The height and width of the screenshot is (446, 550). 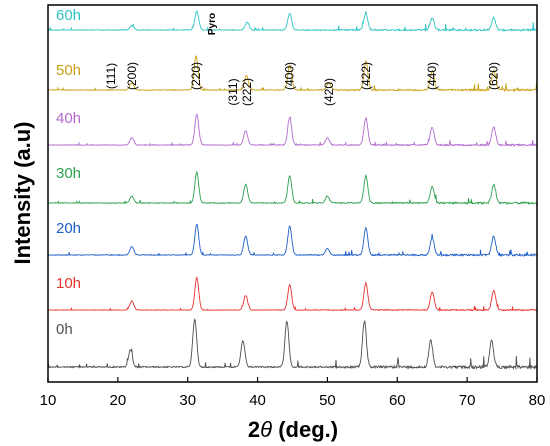 I want to click on x-axis-title: 2θ (deg.), so click(x=293, y=429).